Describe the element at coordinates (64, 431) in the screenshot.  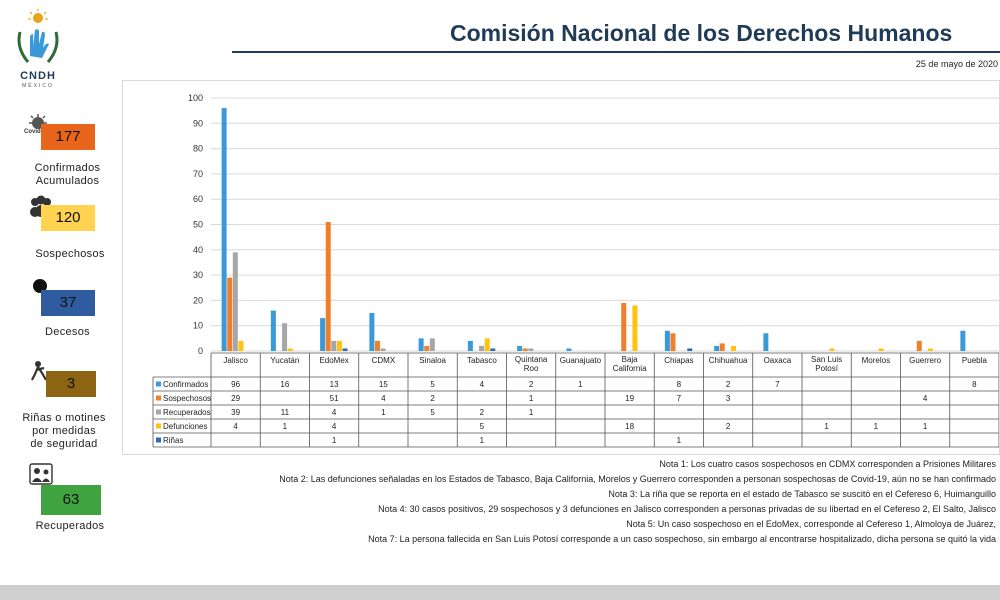
I see `stat-label-rinas: Riñas o motines por medidas de seguridad` at that location.